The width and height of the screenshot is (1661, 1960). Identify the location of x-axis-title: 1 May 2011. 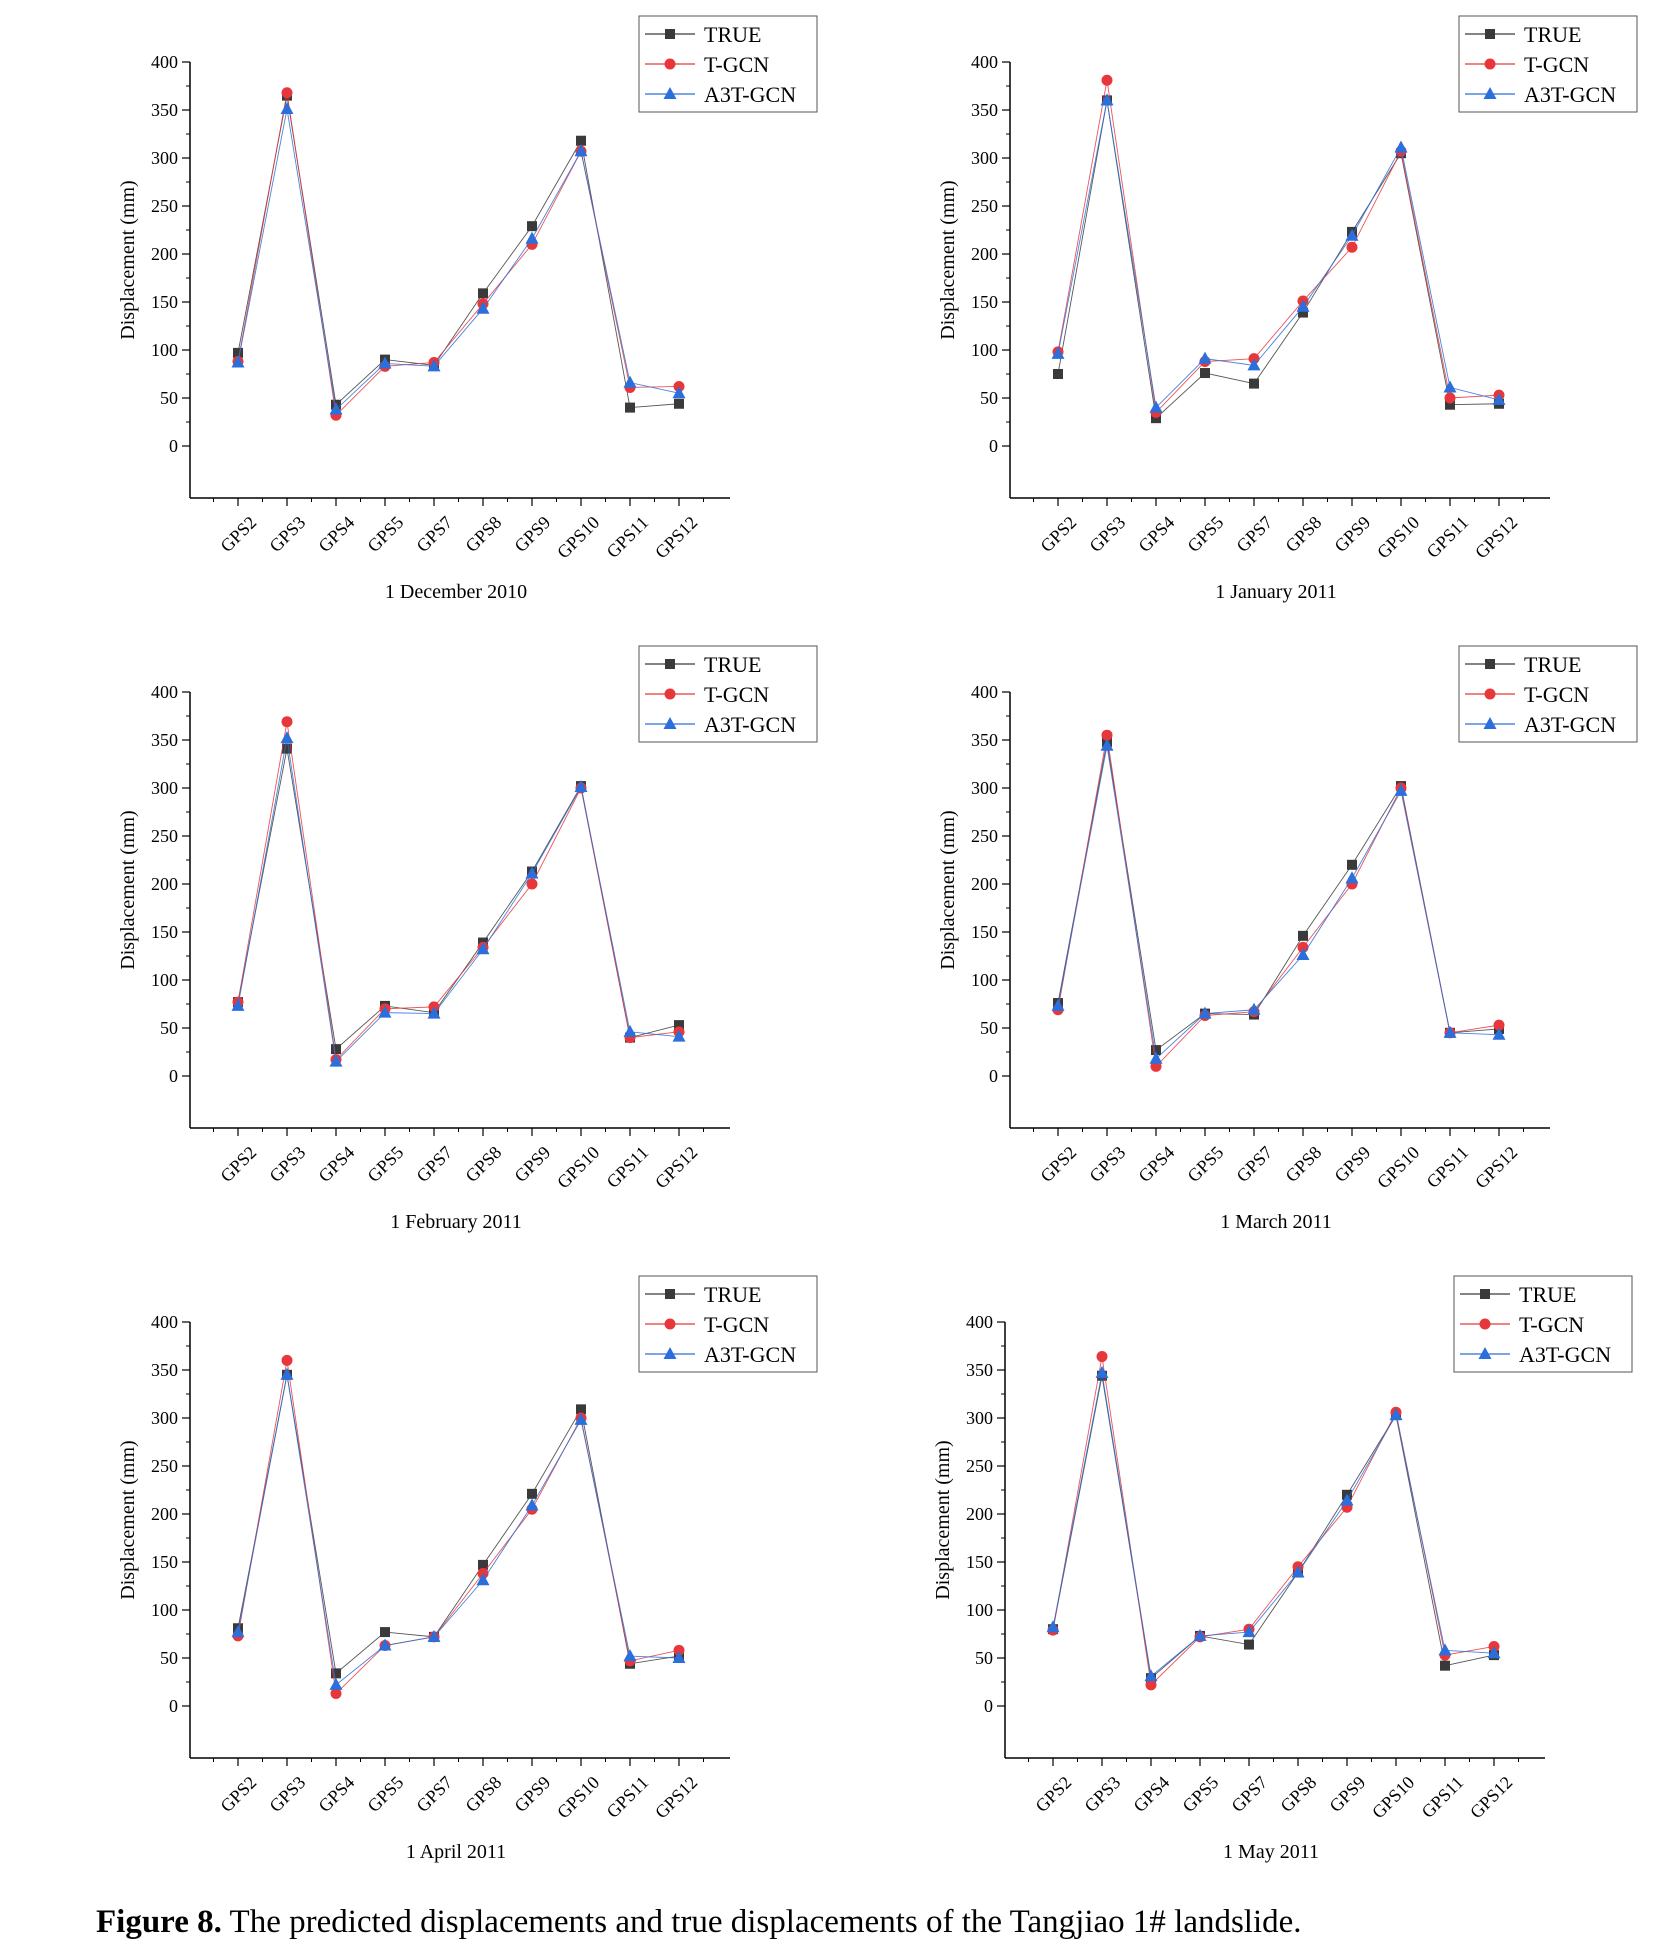
(1271, 1852).